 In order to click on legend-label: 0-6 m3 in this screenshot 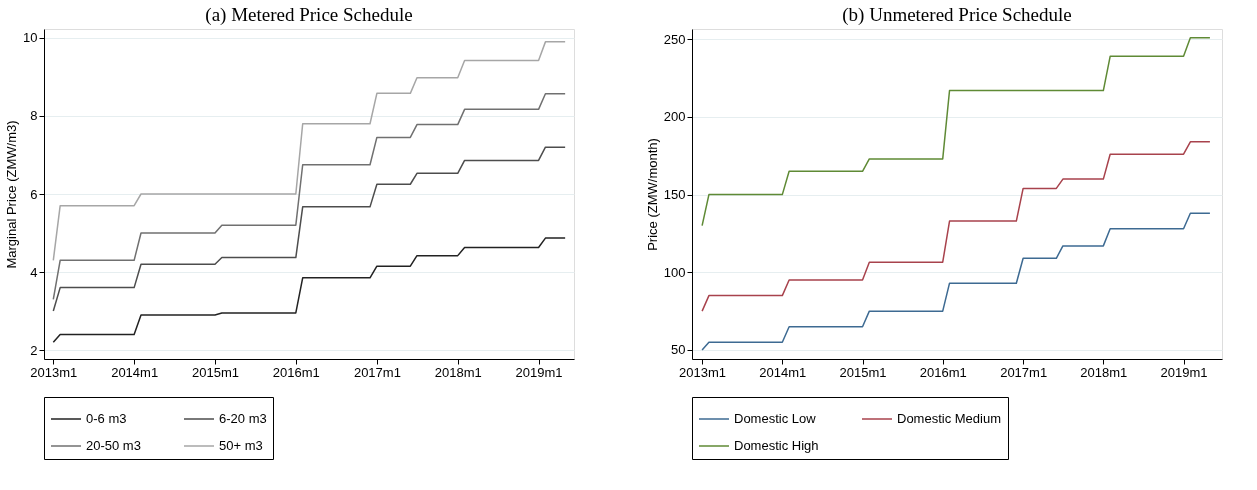, I will do `click(106, 418)`.